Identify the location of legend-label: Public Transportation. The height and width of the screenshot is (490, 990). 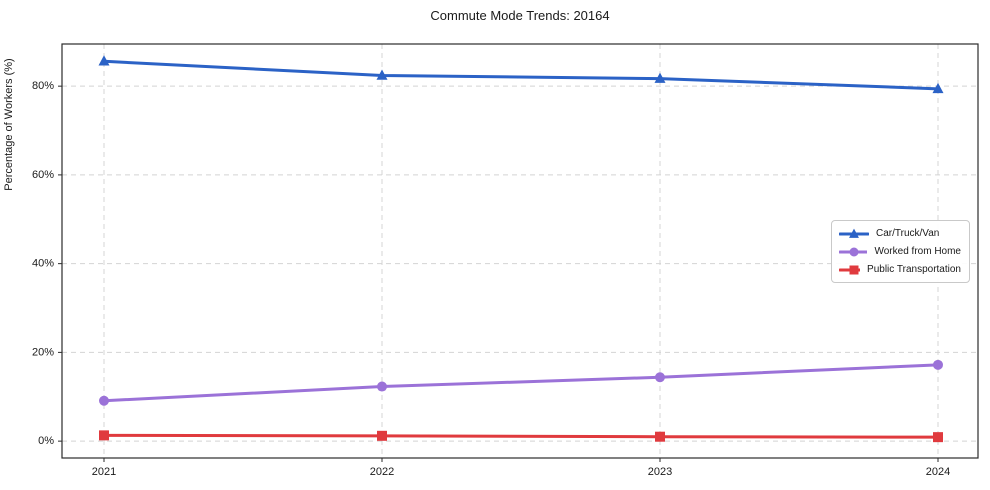
(914, 269).